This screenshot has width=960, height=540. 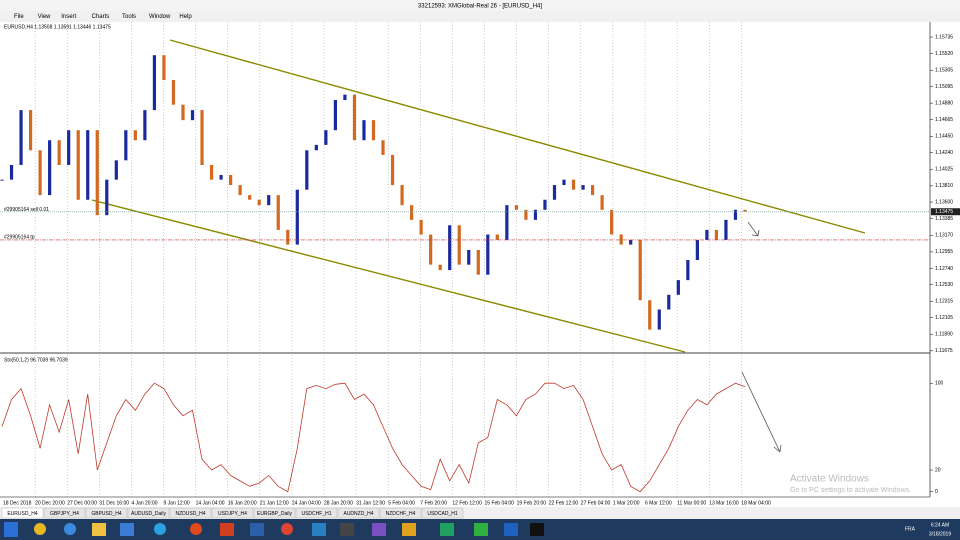 I want to click on window-title: 33212593: XMGlobal-Real 26 - [EURUSD_H4], so click(x=480, y=7).